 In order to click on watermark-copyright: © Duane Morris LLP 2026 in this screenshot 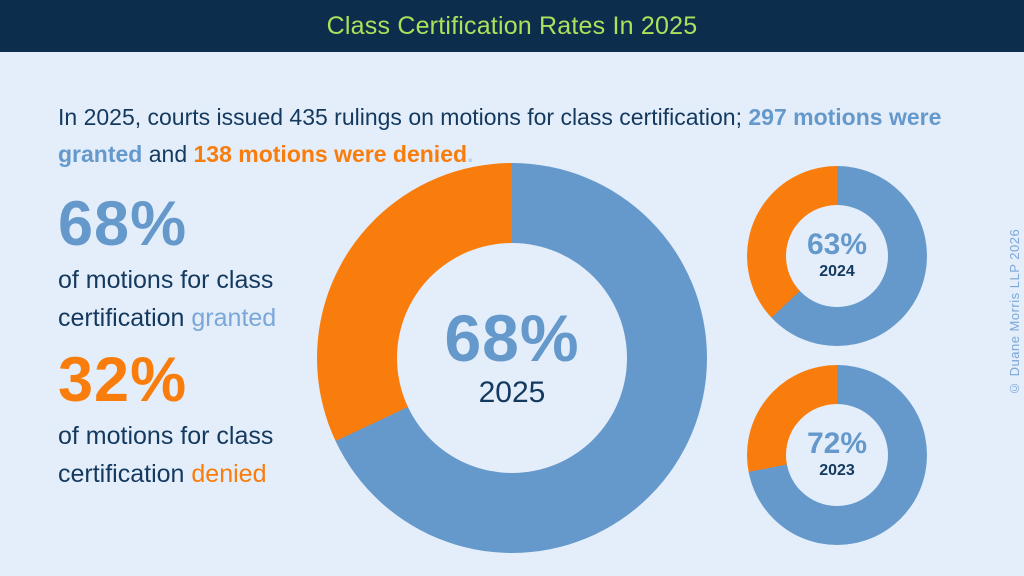, I will do `click(1014, 312)`.